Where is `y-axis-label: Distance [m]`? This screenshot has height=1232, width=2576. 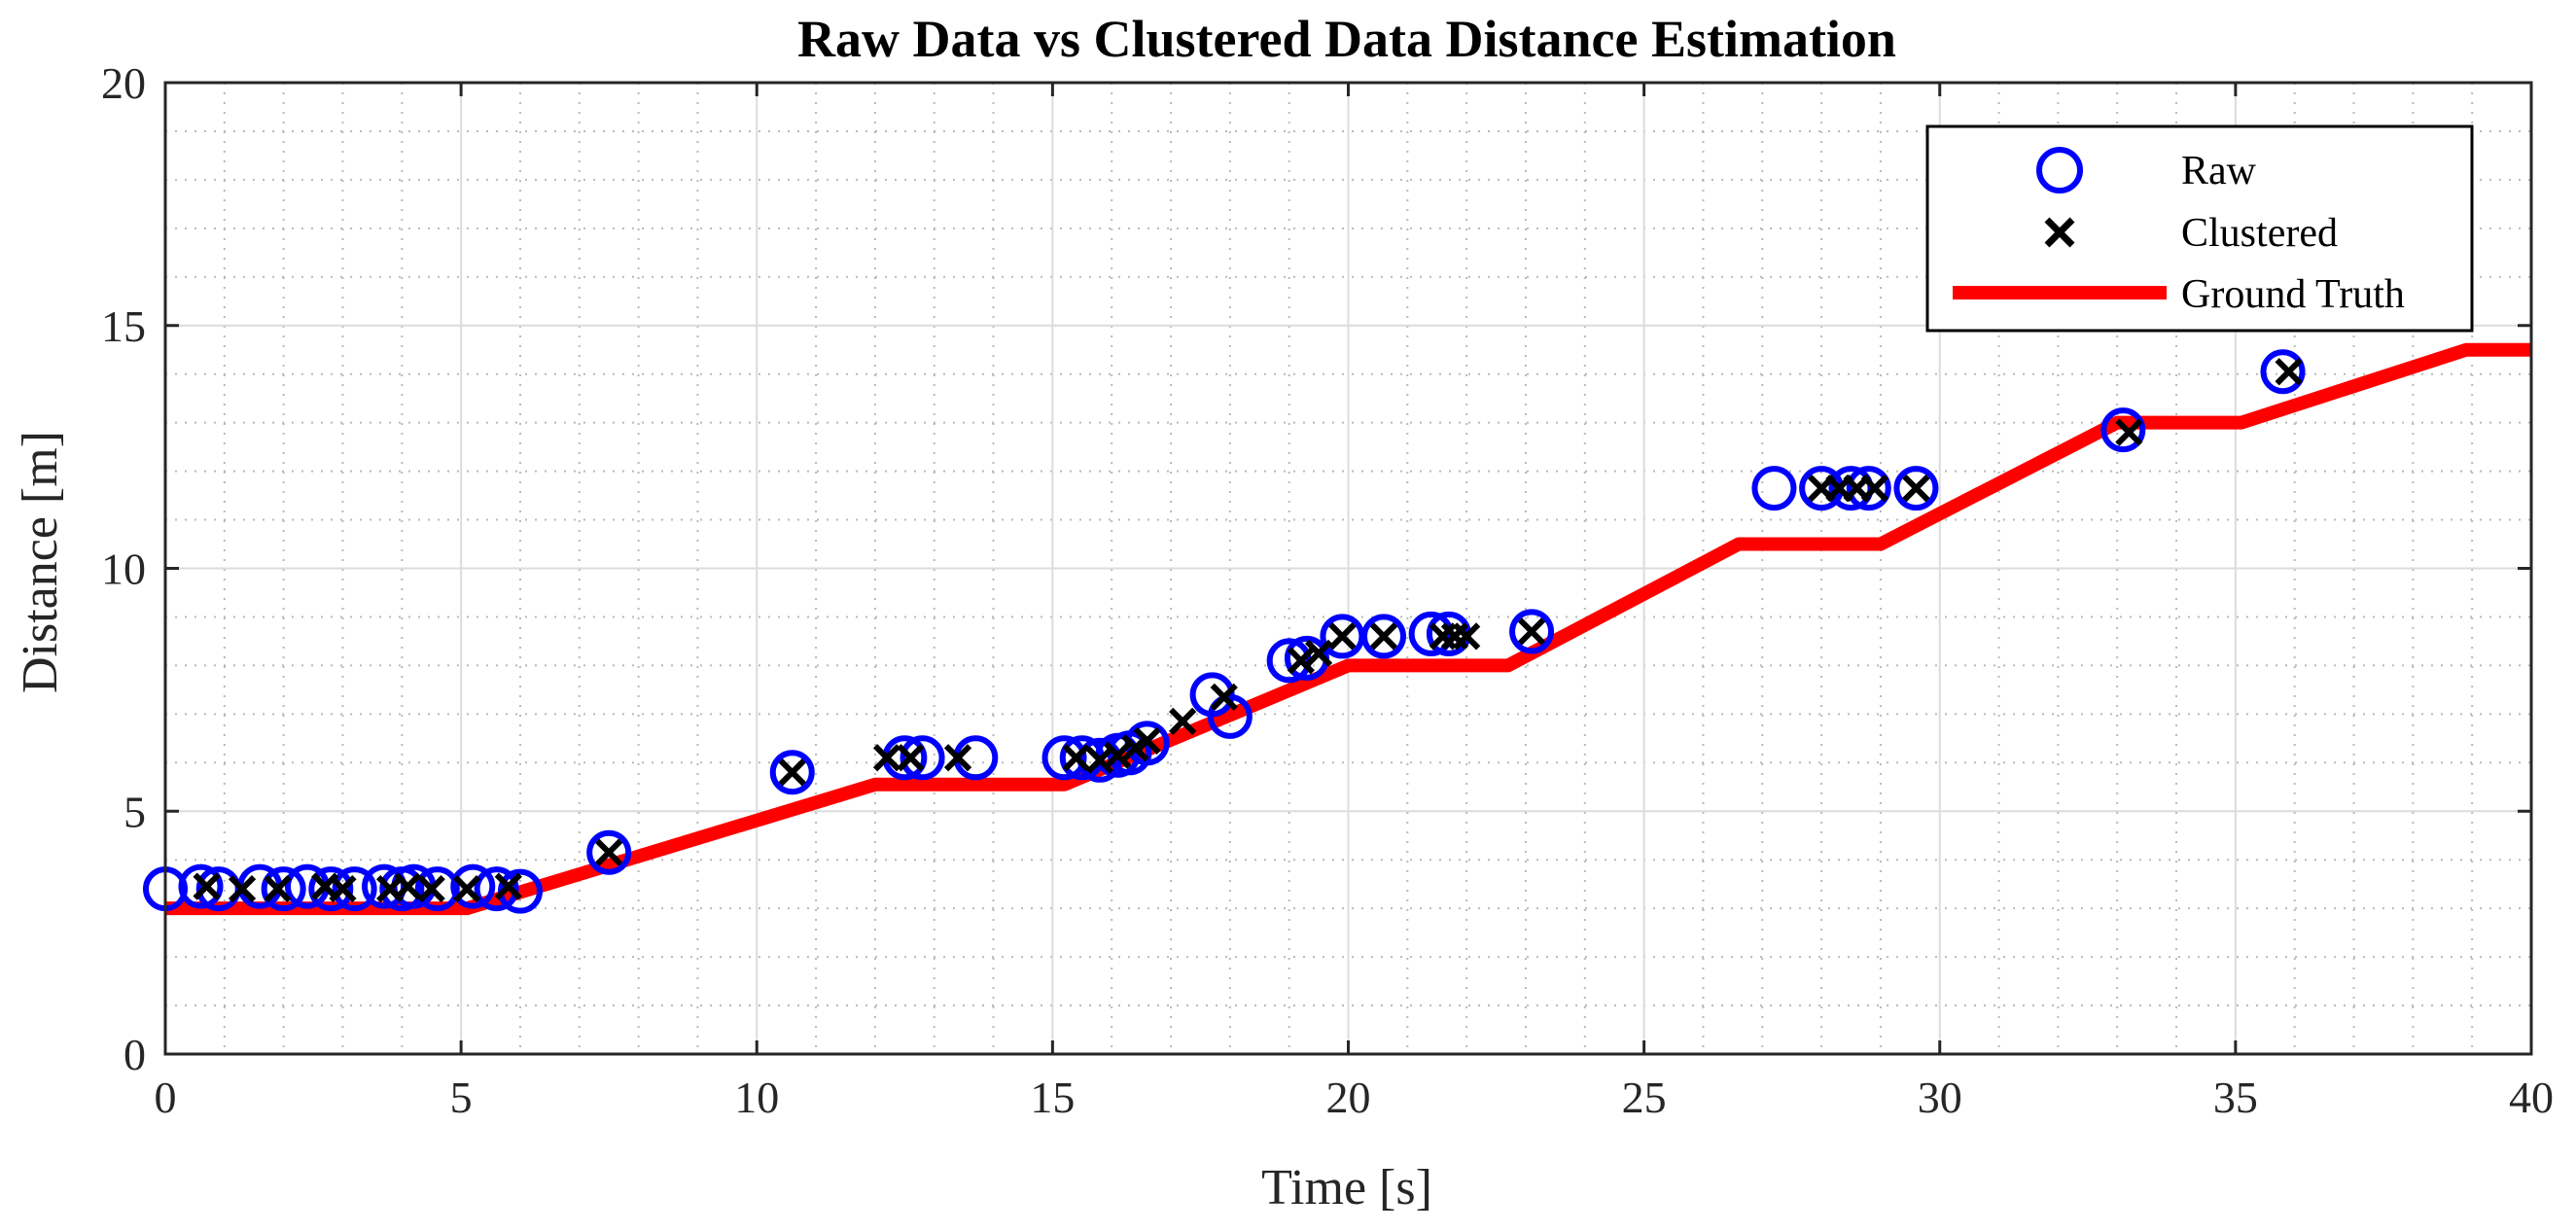
y-axis-label: Distance [m] is located at coordinates (41, 562).